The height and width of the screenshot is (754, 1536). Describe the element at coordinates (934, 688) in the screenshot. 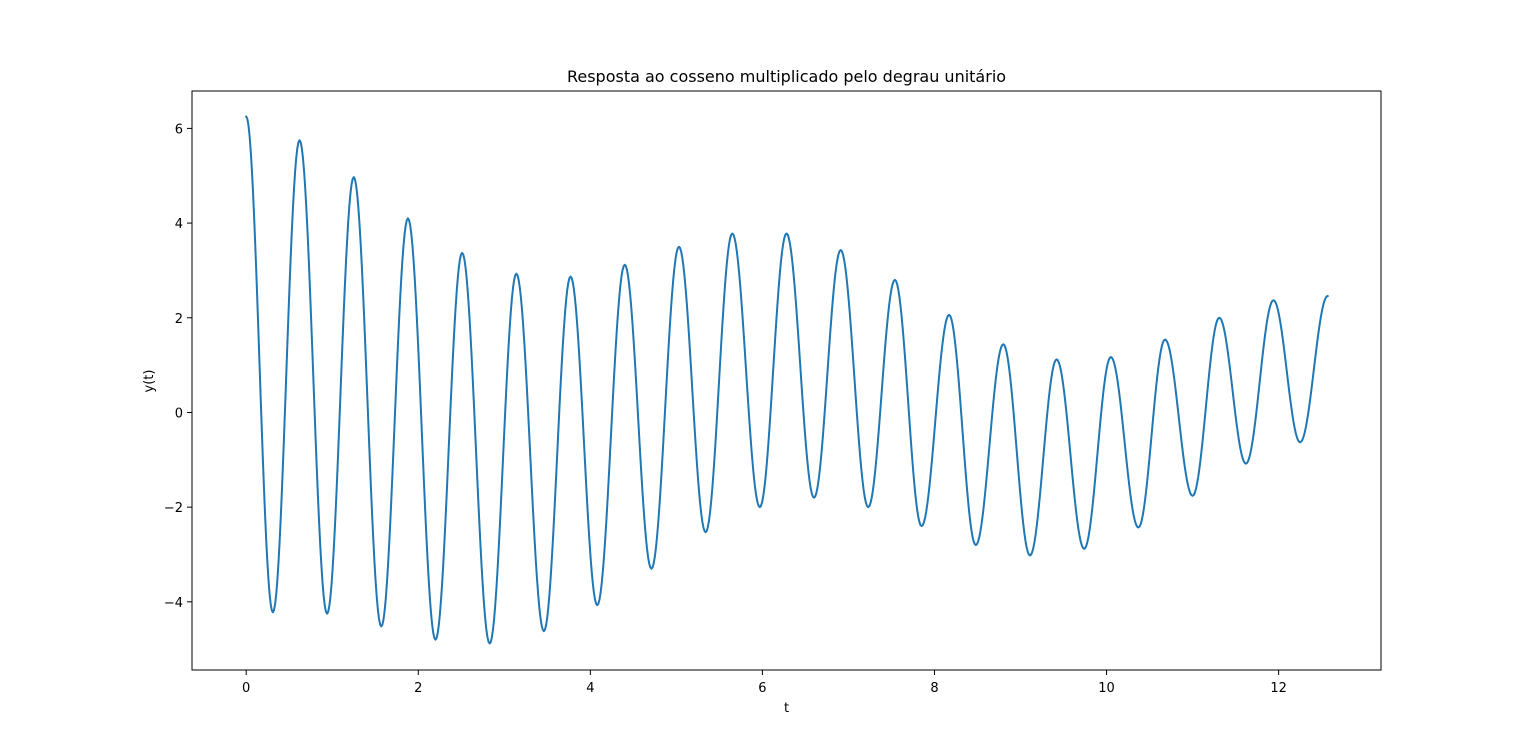

I see `x-tick-label: 8` at that location.